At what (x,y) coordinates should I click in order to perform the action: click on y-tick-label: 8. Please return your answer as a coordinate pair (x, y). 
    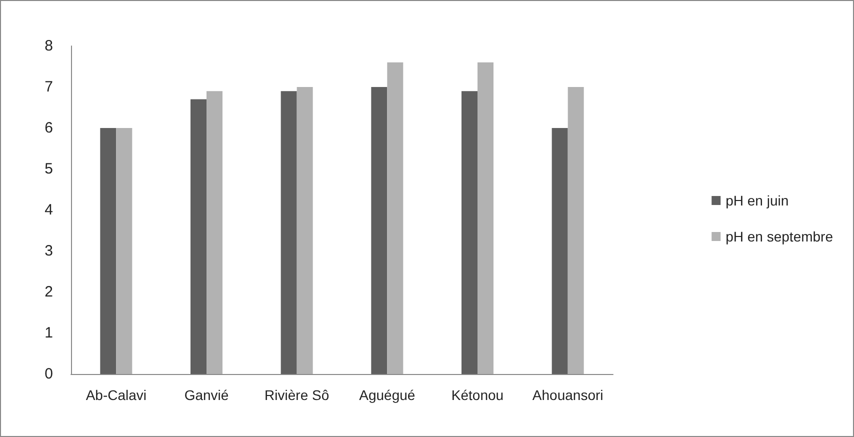
    Looking at the image, I should click on (48, 46).